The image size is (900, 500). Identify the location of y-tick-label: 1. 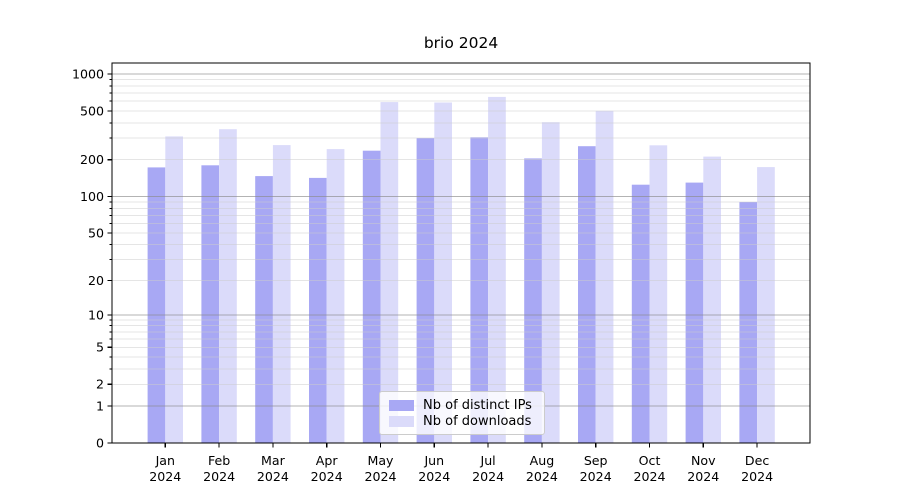
(100, 405).